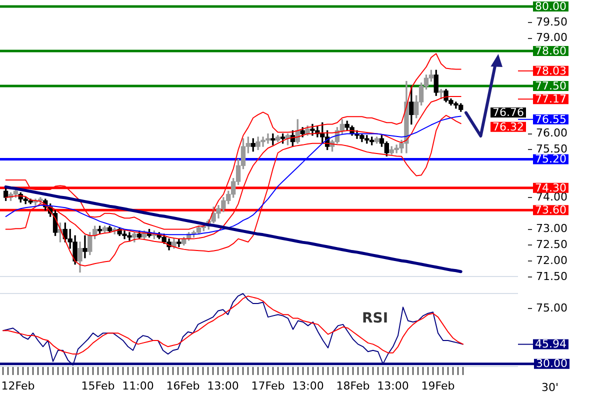  I want to click on text: 76.76, so click(508, 112).